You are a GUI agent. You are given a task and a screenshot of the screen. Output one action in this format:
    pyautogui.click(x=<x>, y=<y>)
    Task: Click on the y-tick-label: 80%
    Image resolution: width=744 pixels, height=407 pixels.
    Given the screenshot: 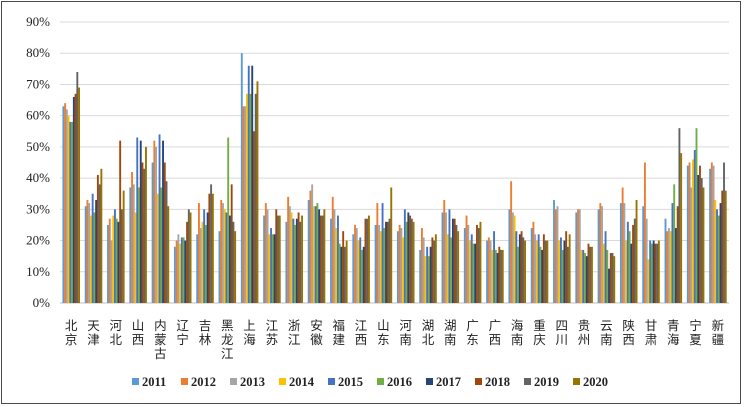 What is the action you would take?
    pyautogui.click(x=38, y=52)
    